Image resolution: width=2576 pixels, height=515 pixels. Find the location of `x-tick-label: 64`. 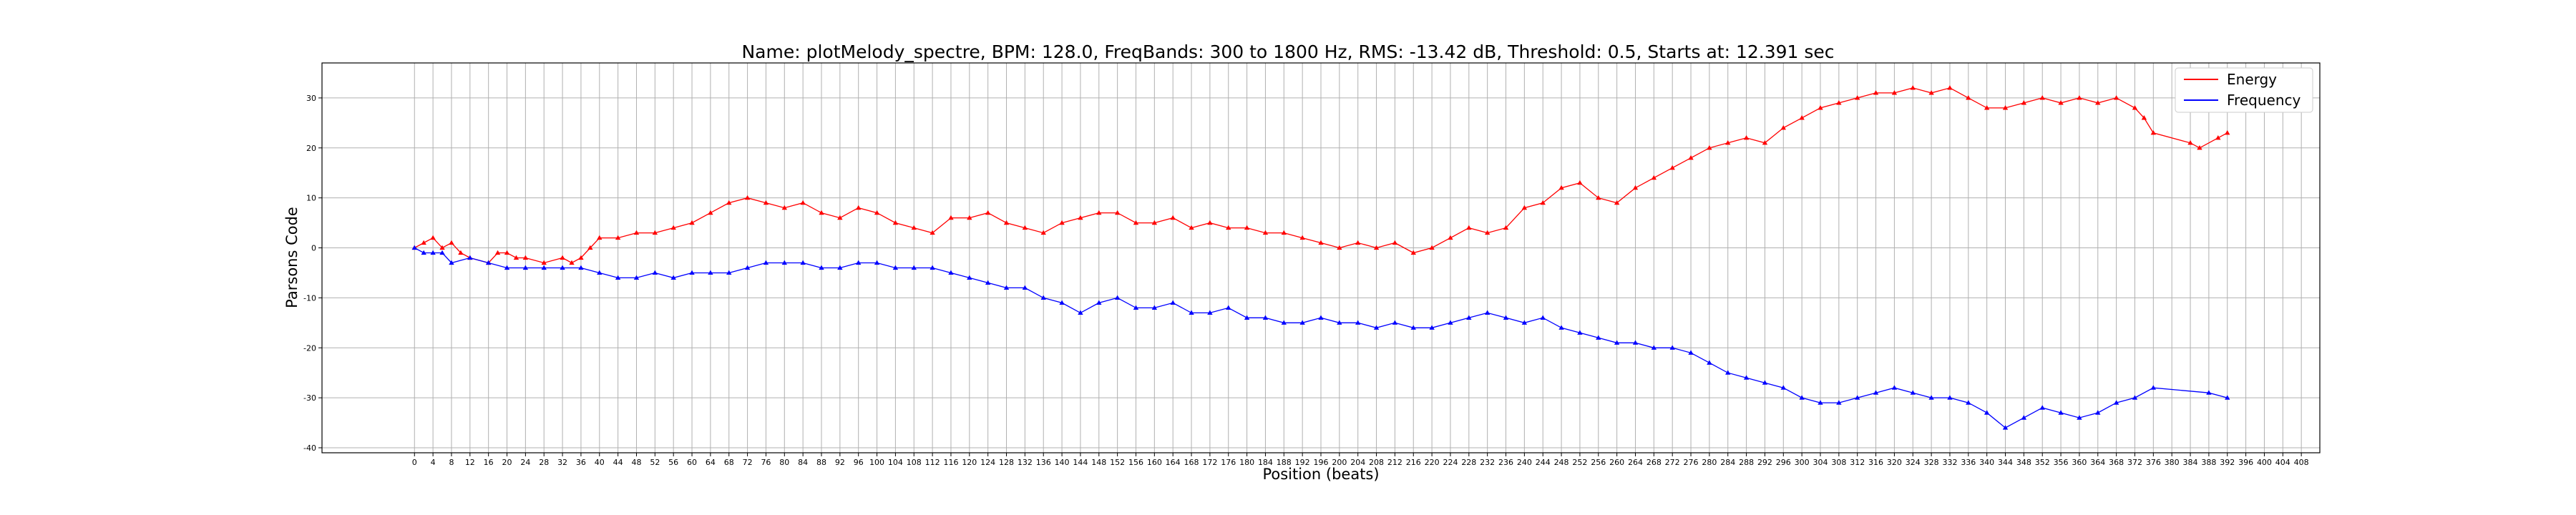

x-tick-label: 64 is located at coordinates (711, 462).